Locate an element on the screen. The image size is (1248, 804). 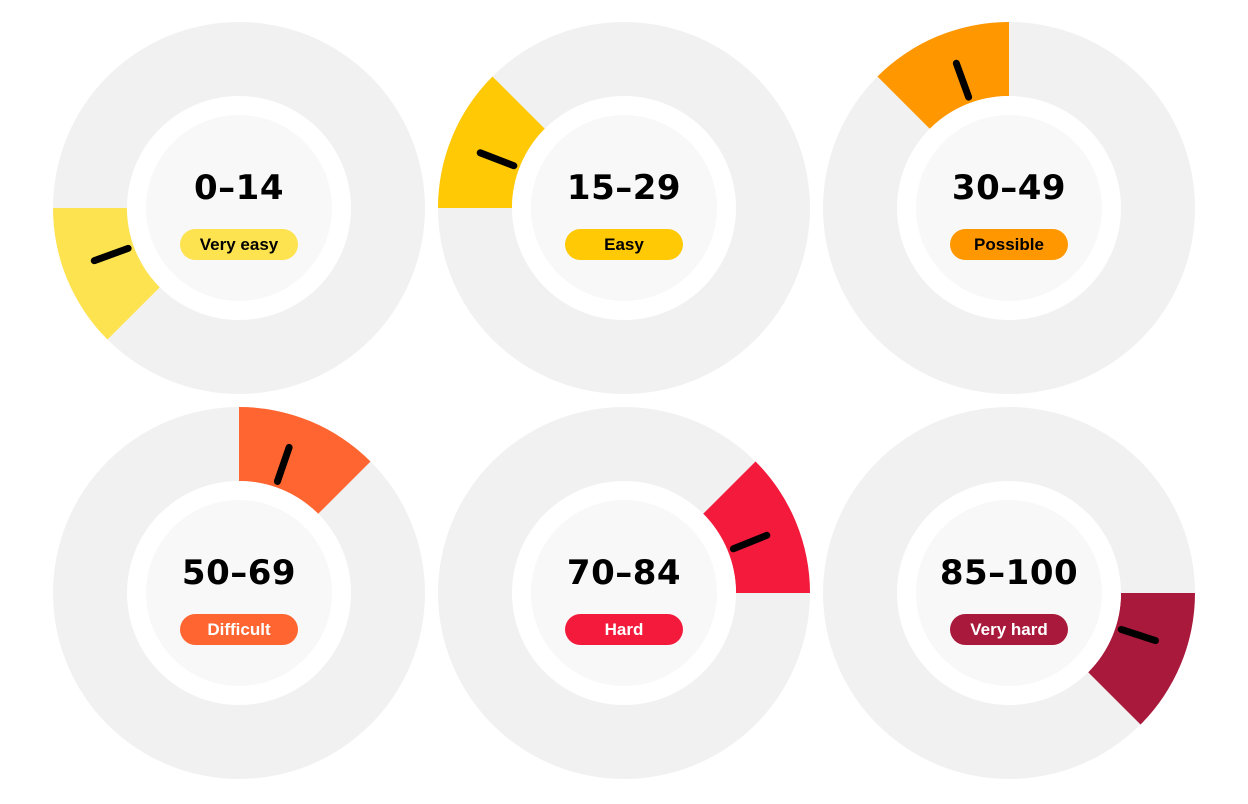
gauge-hard: 70–84 Hard is located at coordinates (624, 593).